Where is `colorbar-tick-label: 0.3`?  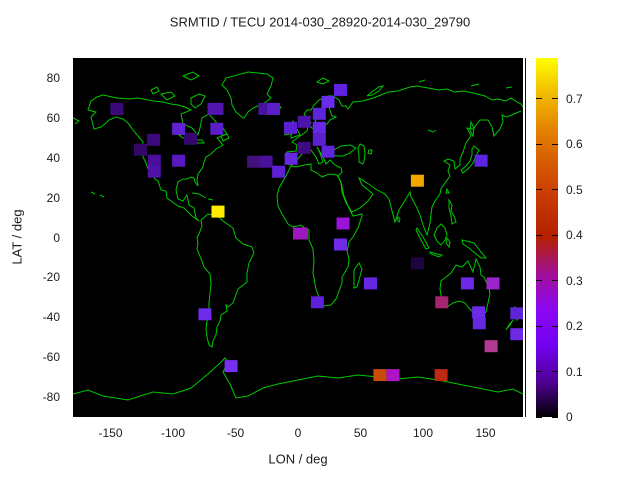 colorbar-tick-label: 0.3 is located at coordinates (574, 280).